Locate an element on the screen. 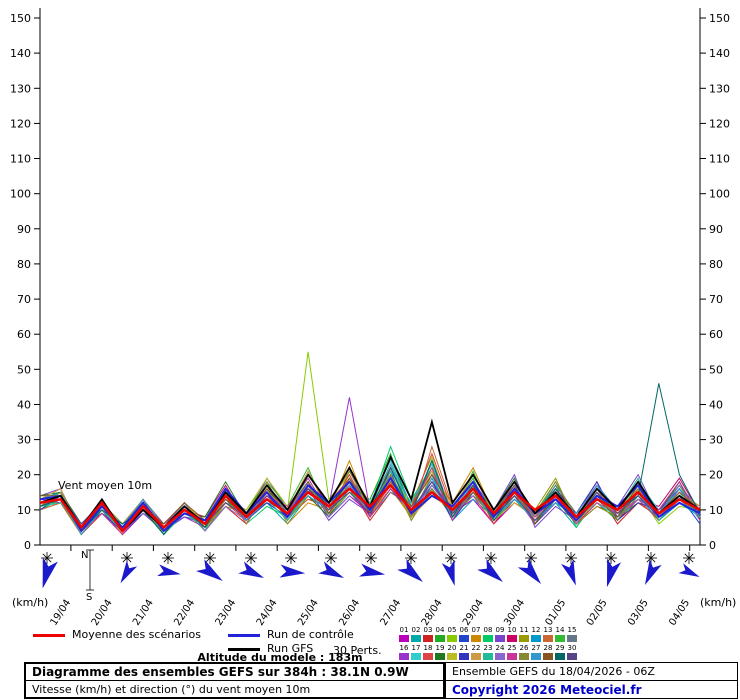 The width and height of the screenshot is (740, 700). pert-number: 30 is located at coordinates (572, 648).